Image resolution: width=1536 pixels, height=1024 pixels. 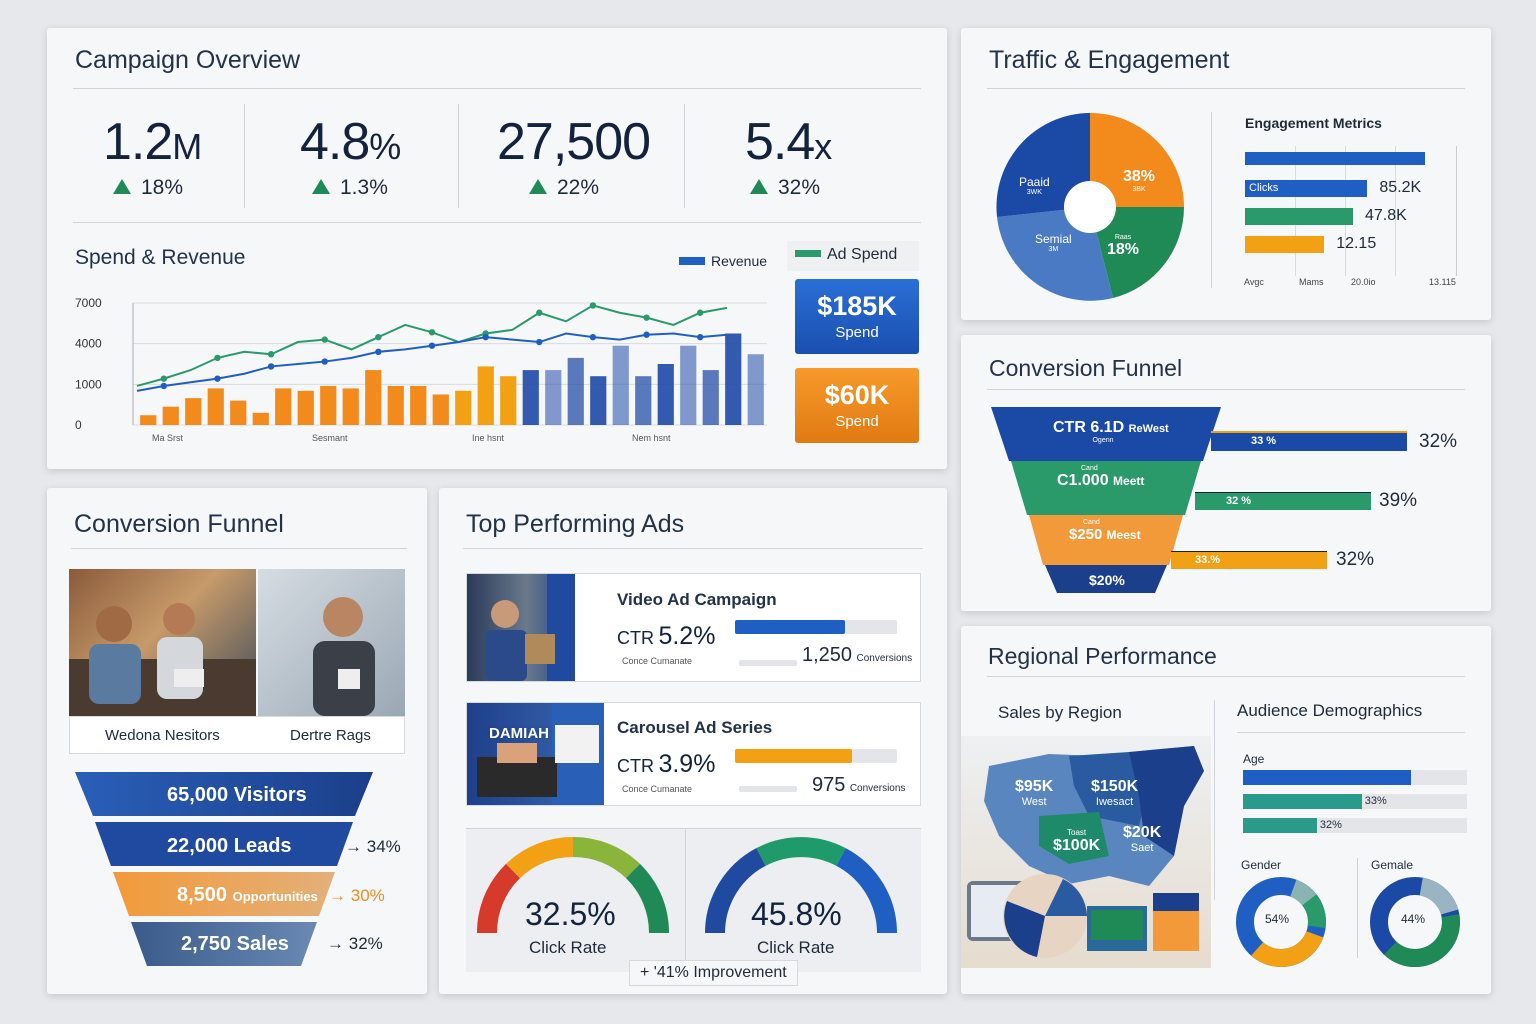 I want to click on funnel-right-barpct-1: 33 %, so click(x=1264, y=441).